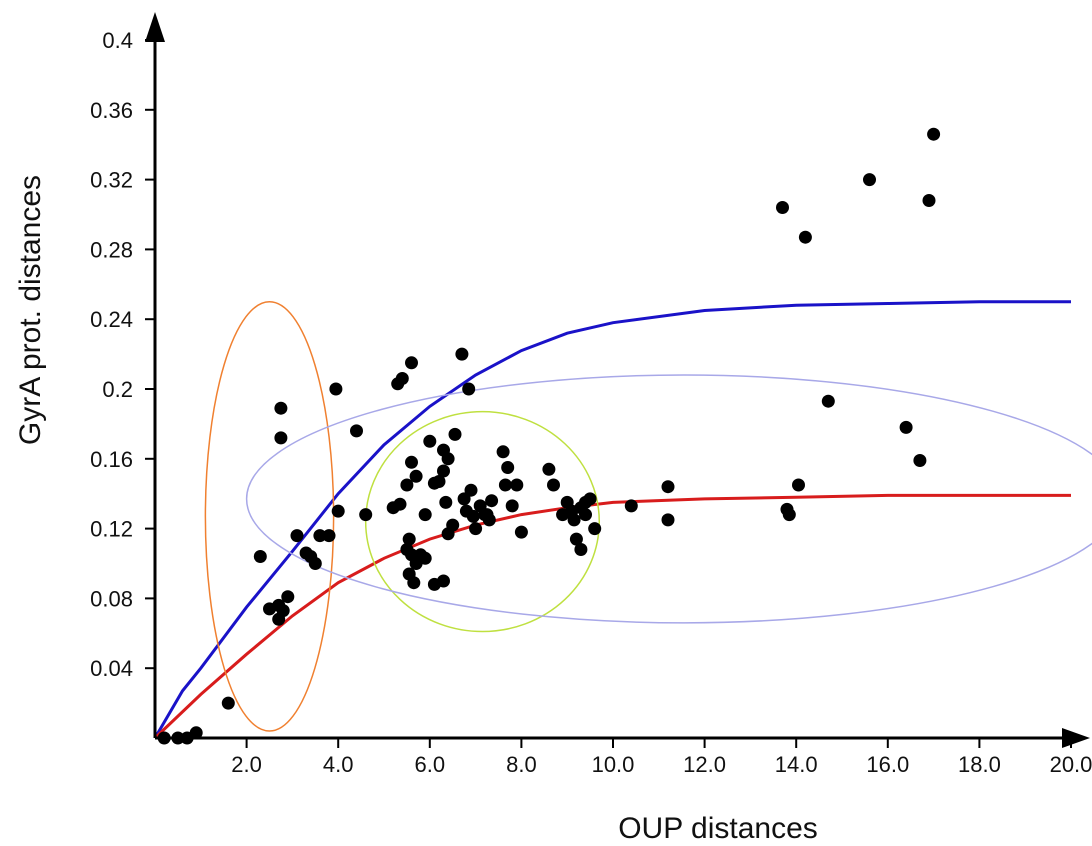 This screenshot has height=846, width=1092. Describe the element at coordinates (111, 110) in the screenshot. I see `y-tick-label: 0.36` at that location.